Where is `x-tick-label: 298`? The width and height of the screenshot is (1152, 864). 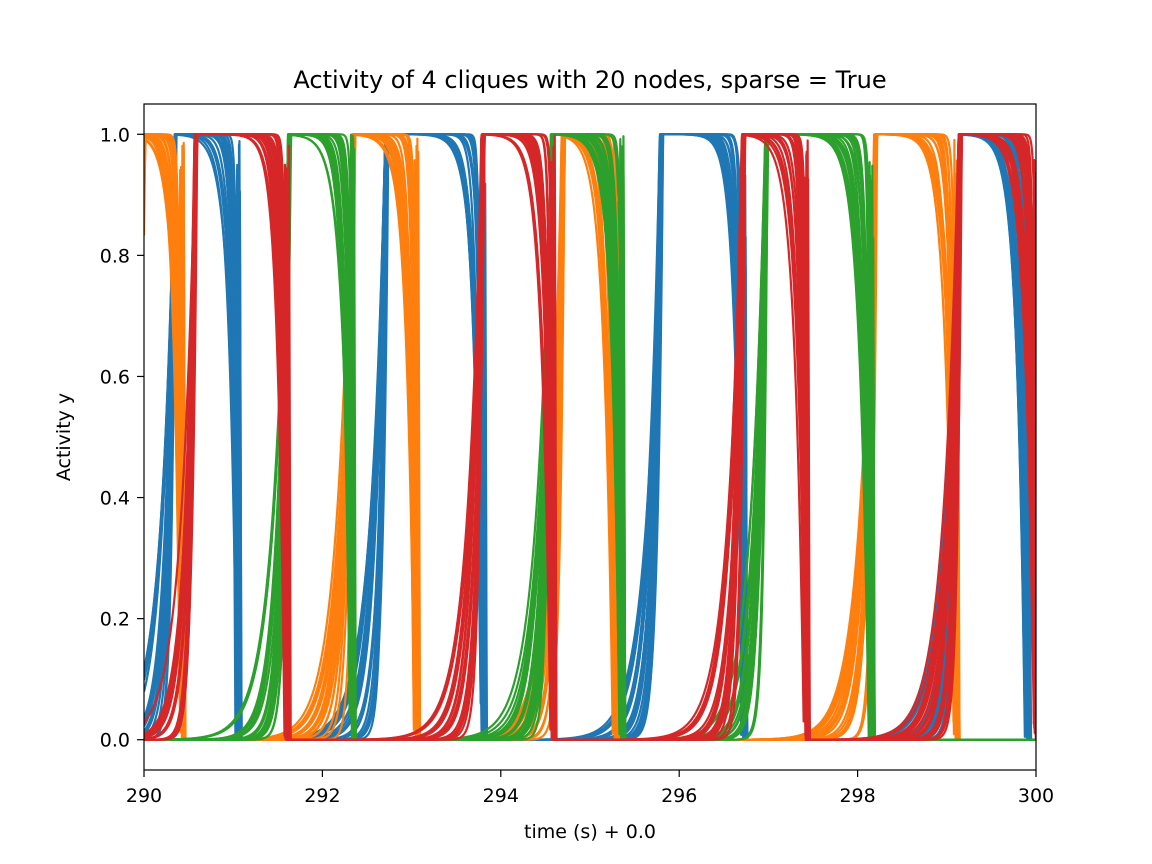 x-tick-label: 298 is located at coordinates (857, 796).